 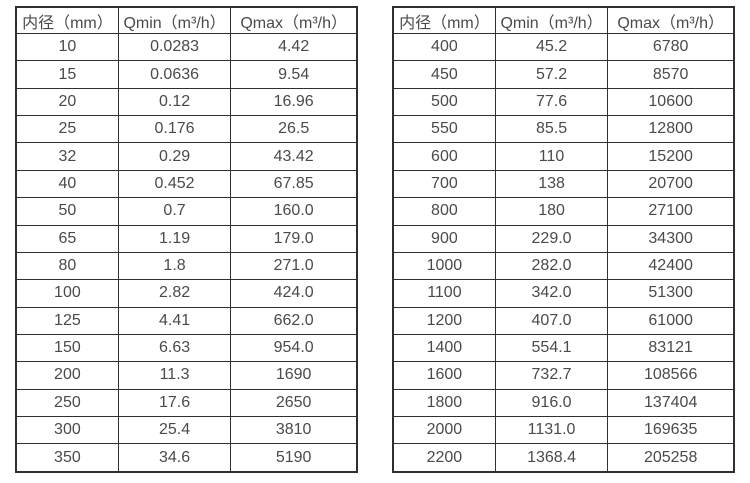 I want to click on table-row: 50 0.7 160.0, so click(x=186, y=211).